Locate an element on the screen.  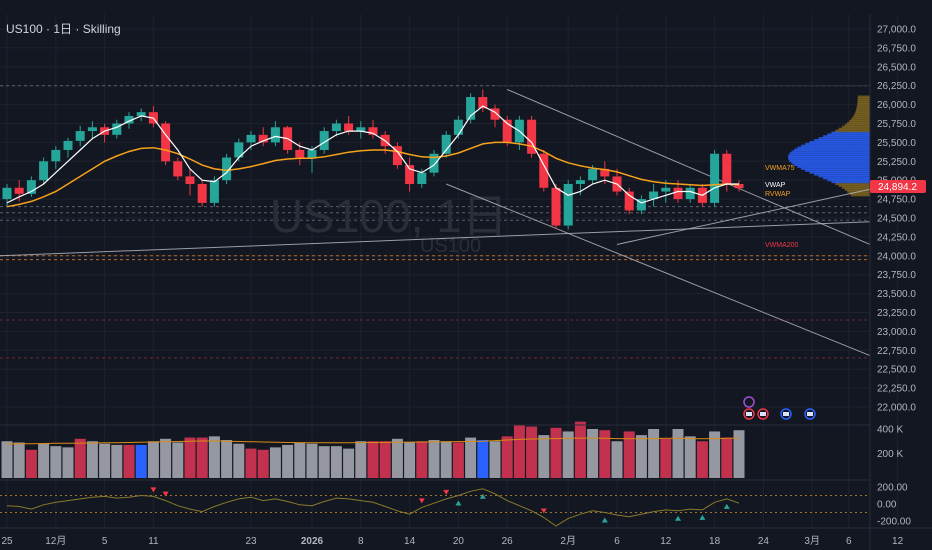
oscillator-line is located at coordinates (373, 507).